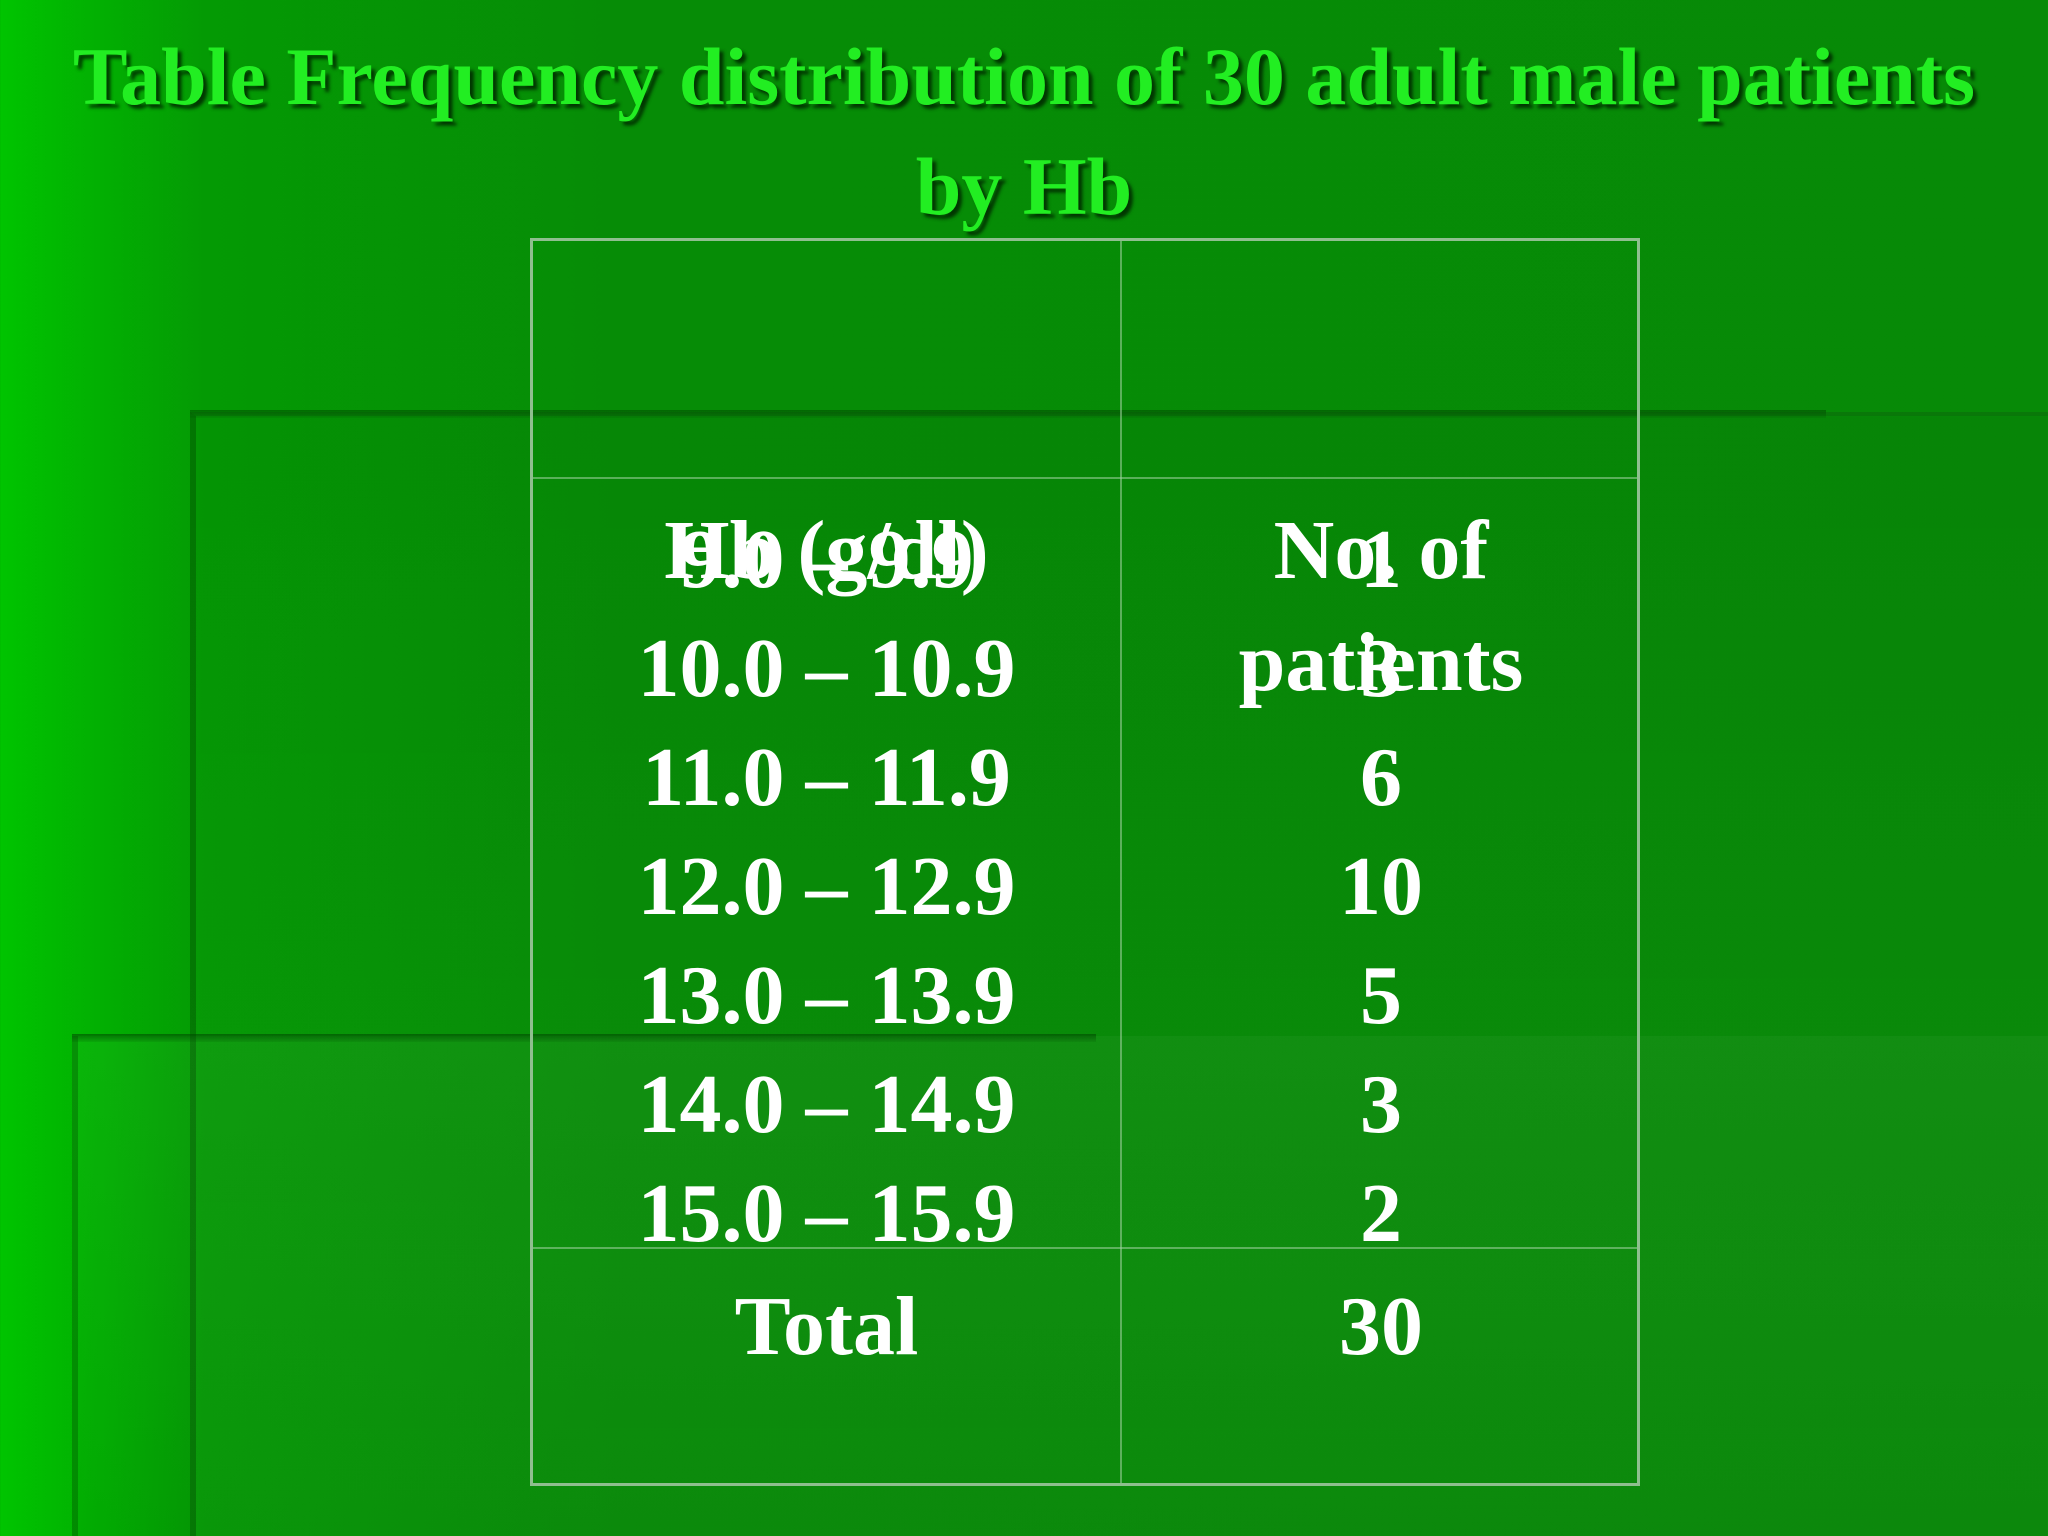 Image resolution: width=2048 pixels, height=1536 pixels. I want to click on header-hb: Hb (g/dl), so click(826, 550).